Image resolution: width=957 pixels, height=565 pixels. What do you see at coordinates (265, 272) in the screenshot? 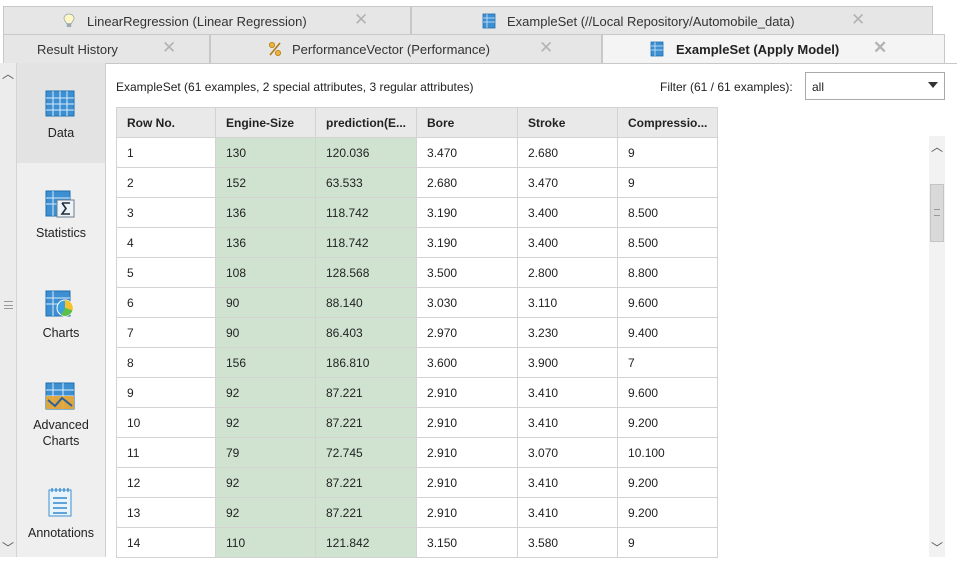
I see `table-cell: 108` at bounding box center [265, 272].